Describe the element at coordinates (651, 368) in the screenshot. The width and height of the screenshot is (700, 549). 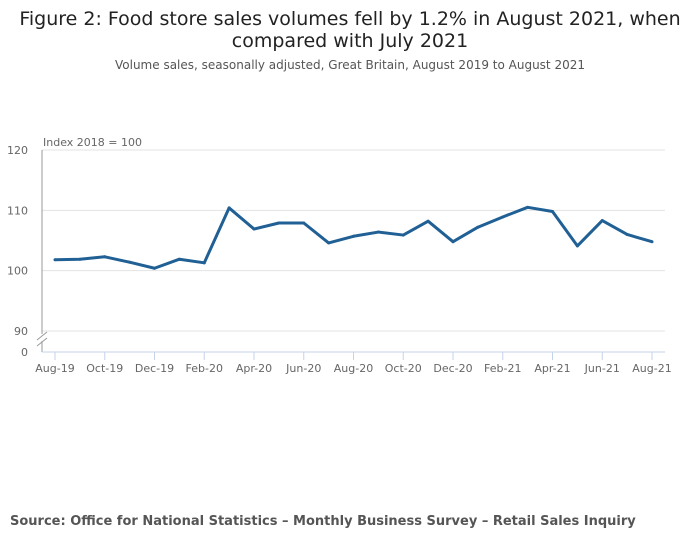
I see `x-tick-label: Aug-21` at that location.